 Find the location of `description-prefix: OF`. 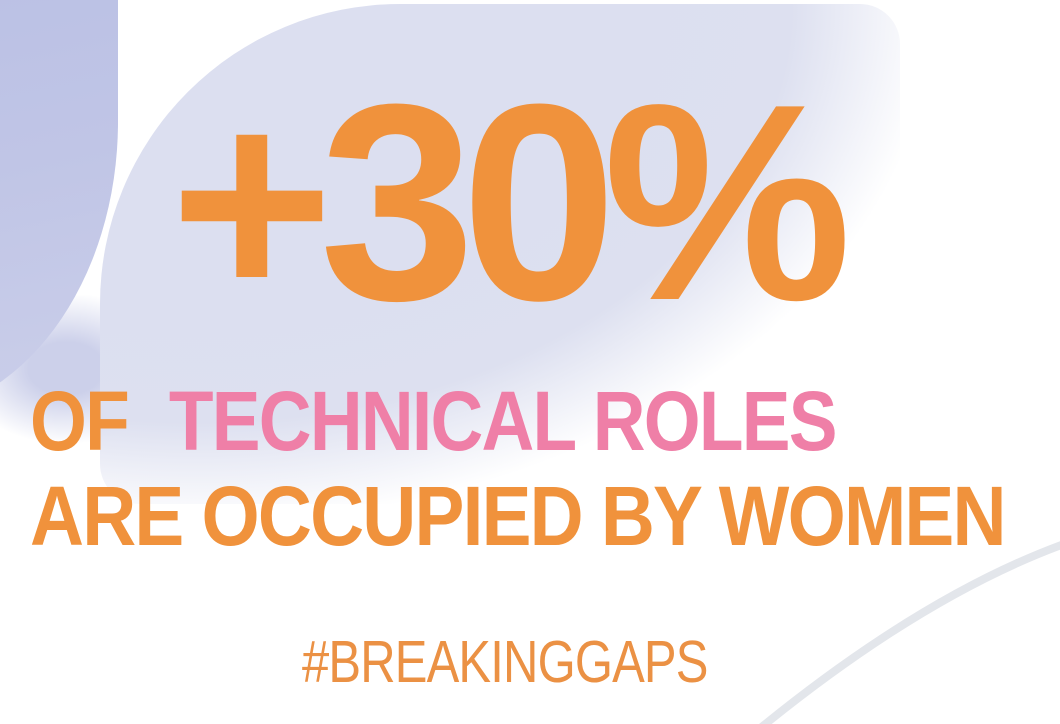

description-prefix: OF is located at coordinates (80, 421).